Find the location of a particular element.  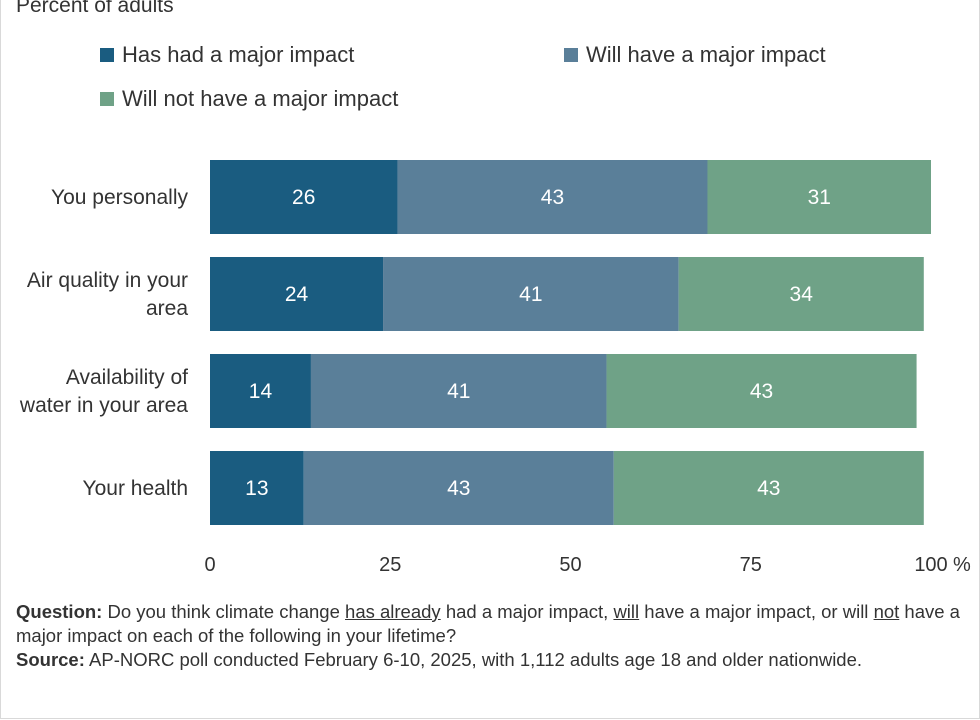

question-underline-not: not is located at coordinates (886, 611).